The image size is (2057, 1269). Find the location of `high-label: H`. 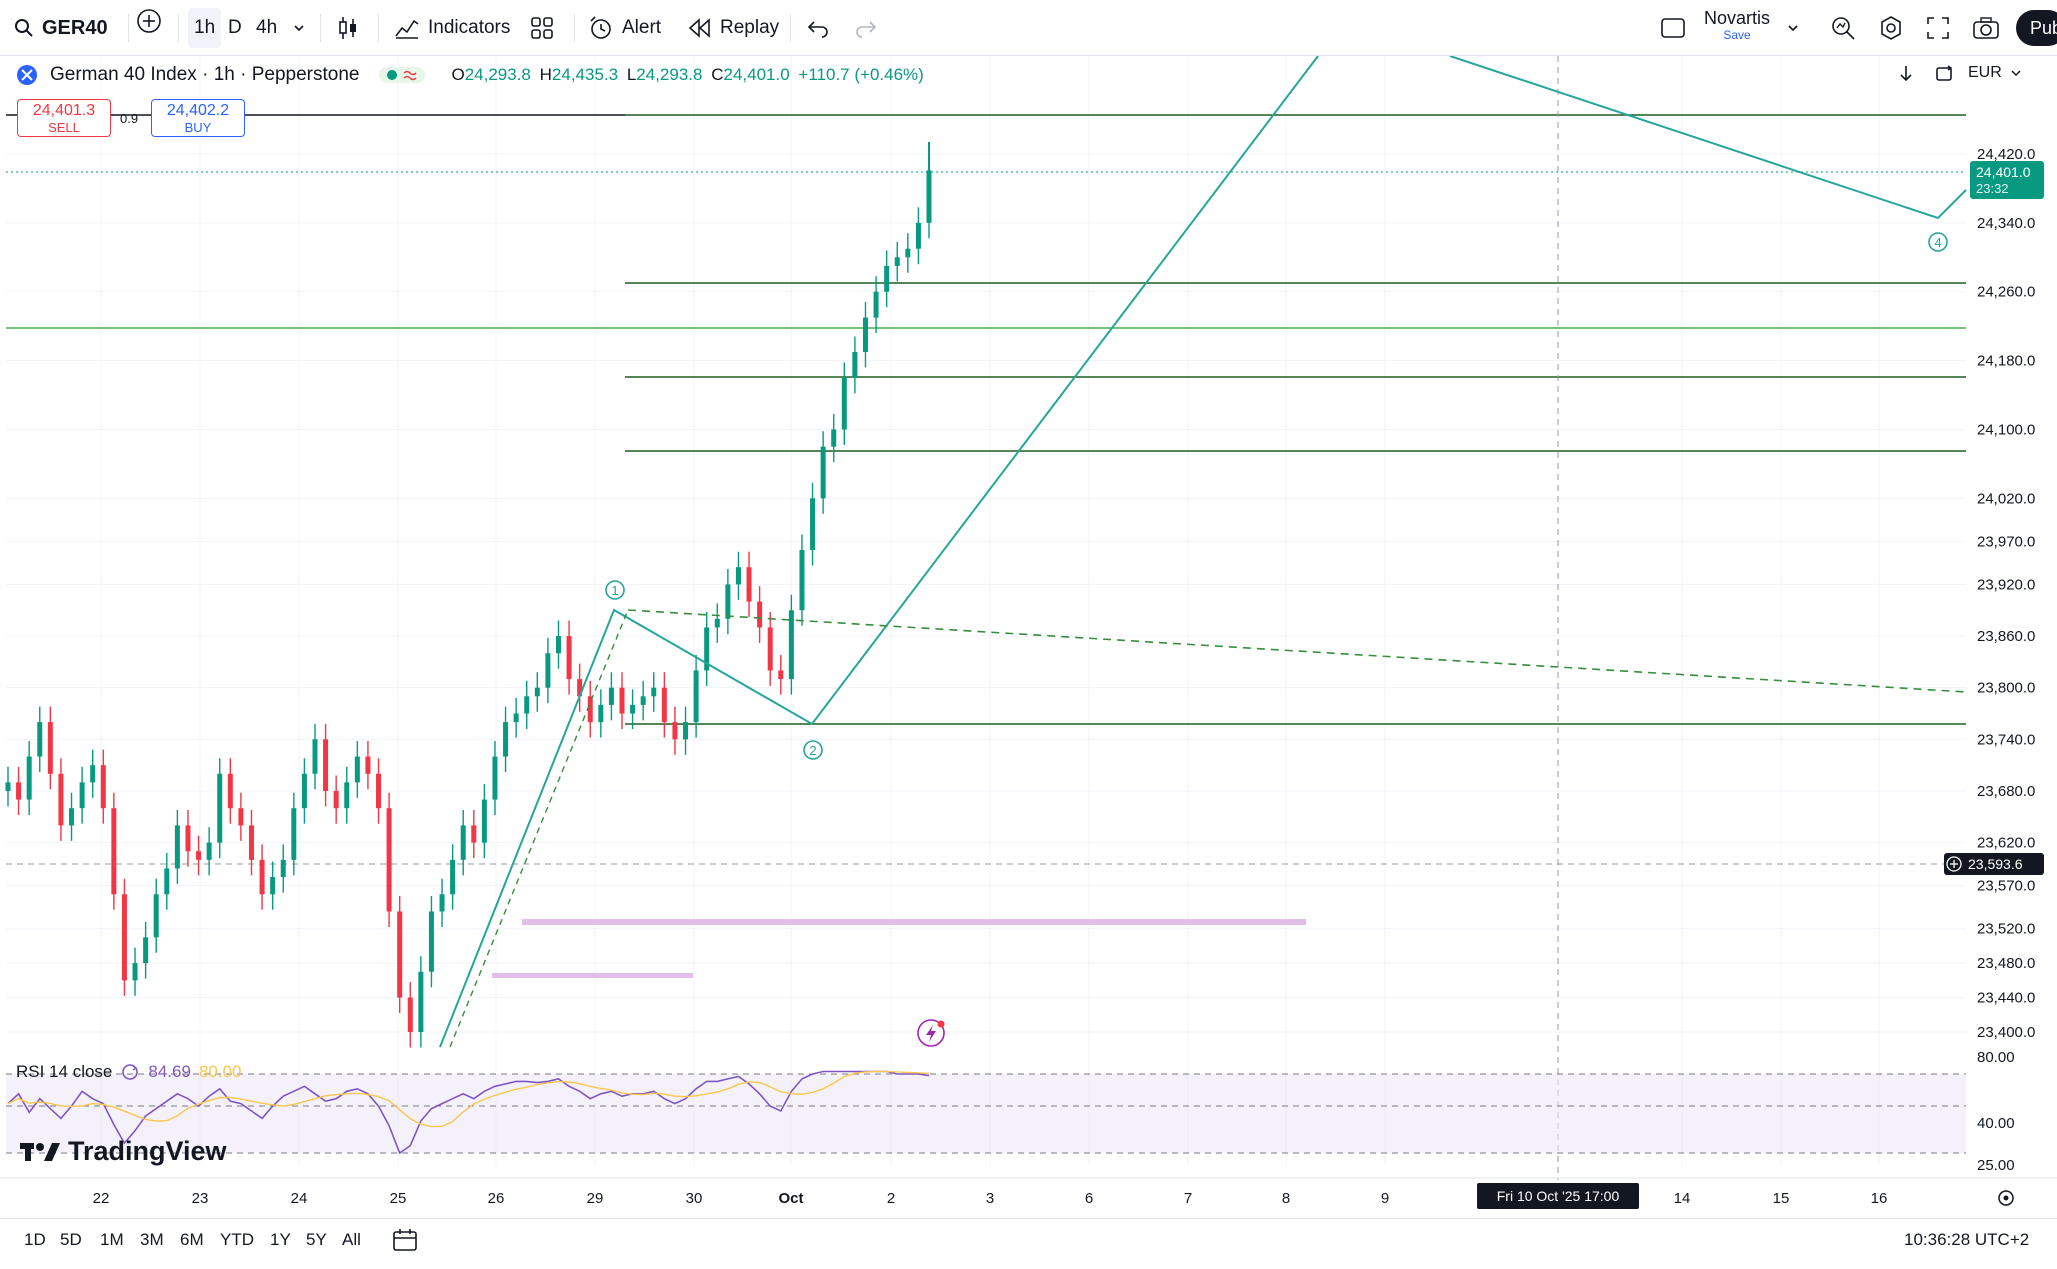

high-label: H is located at coordinates (545, 74).